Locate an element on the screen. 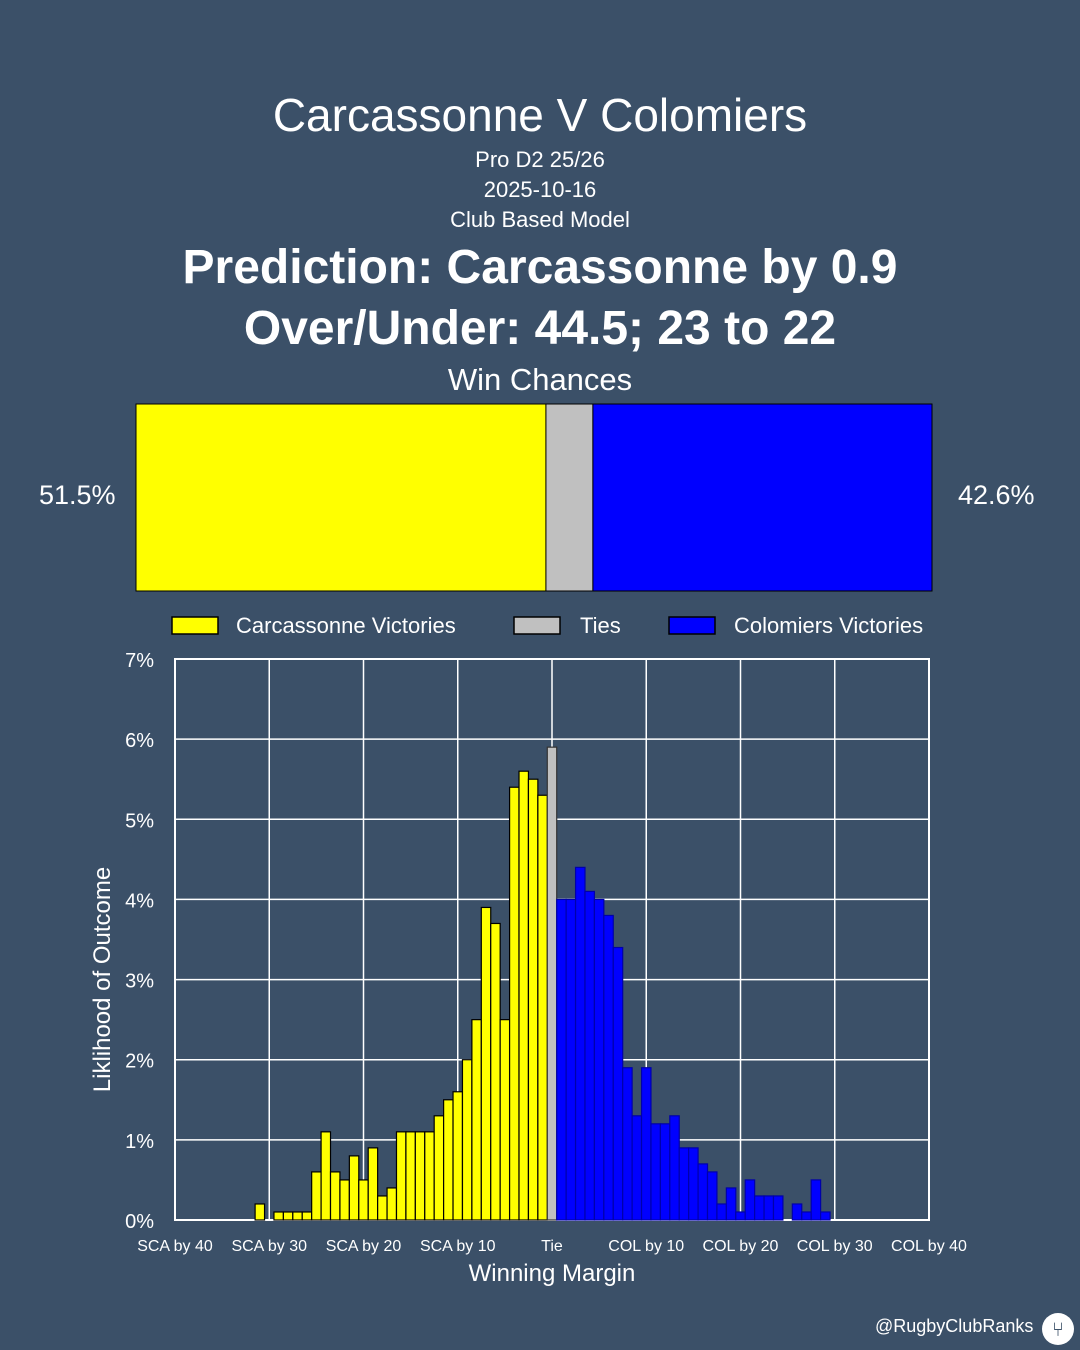 The image size is (1080, 1350). x-tick-label: Tie is located at coordinates (552, 1246).